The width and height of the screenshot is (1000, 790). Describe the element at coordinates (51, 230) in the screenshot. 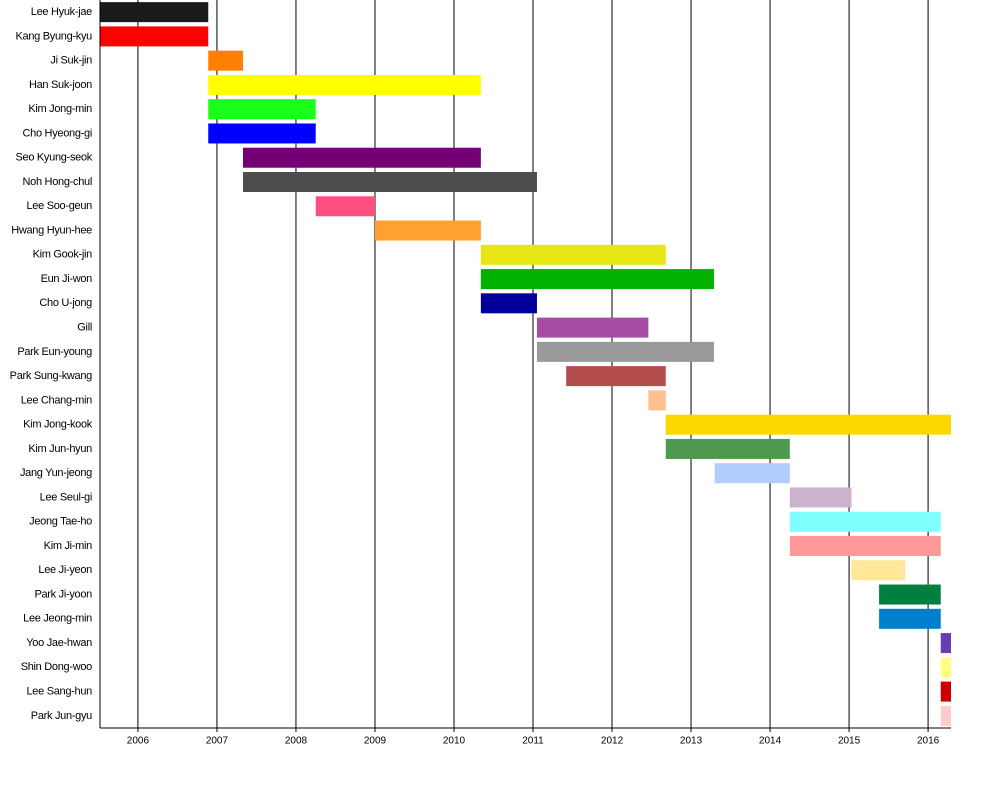

I see `y-tick-label: Hwang Hyun-hee` at that location.